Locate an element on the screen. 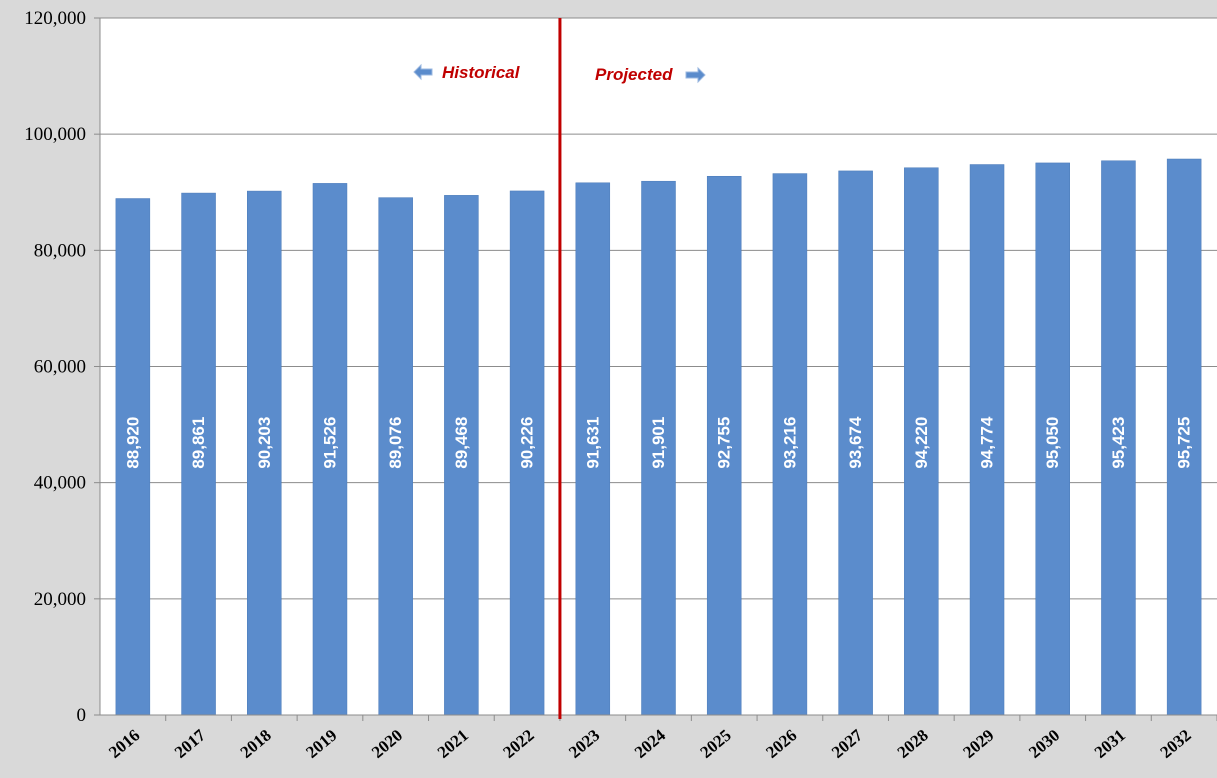 The width and height of the screenshot is (1217, 778). x-tick-label-2029: 2029 is located at coordinates (978, 744).